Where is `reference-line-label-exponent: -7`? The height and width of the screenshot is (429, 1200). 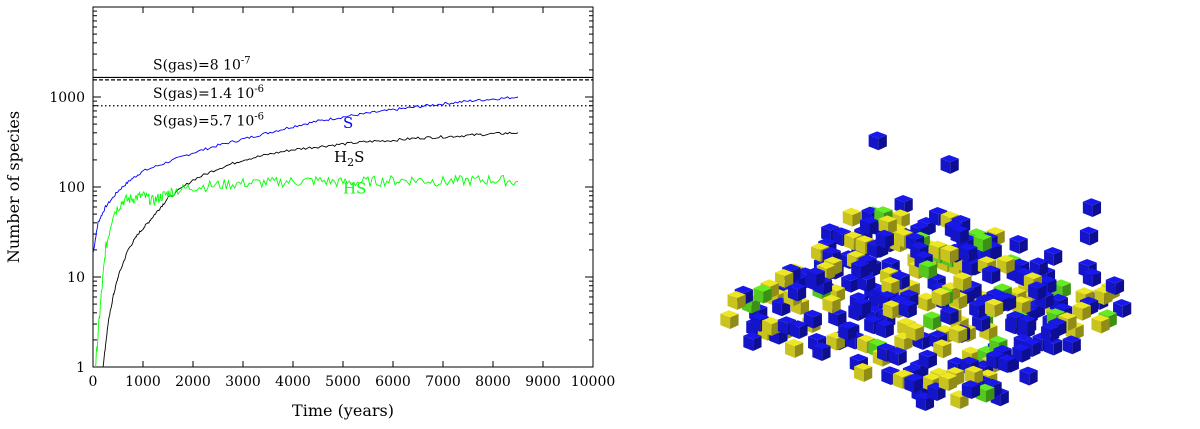 reference-line-label-exponent: -7 is located at coordinates (246, 60).